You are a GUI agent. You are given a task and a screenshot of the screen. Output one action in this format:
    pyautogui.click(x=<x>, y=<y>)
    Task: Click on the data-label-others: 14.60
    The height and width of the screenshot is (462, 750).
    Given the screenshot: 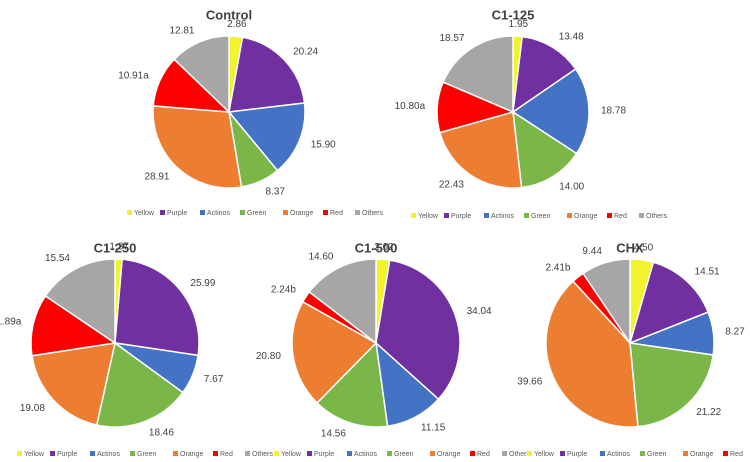 What is the action you would take?
    pyautogui.click(x=320, y=257)
    